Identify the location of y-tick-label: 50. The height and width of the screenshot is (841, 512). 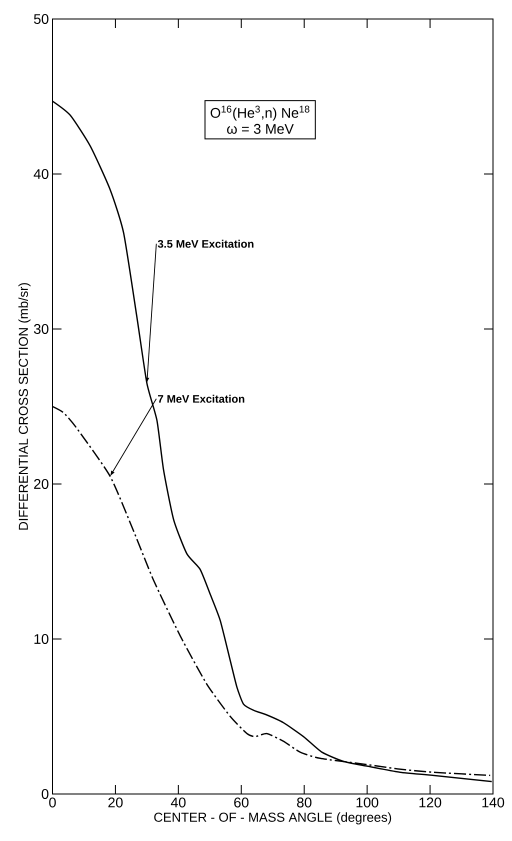
(41, 19).